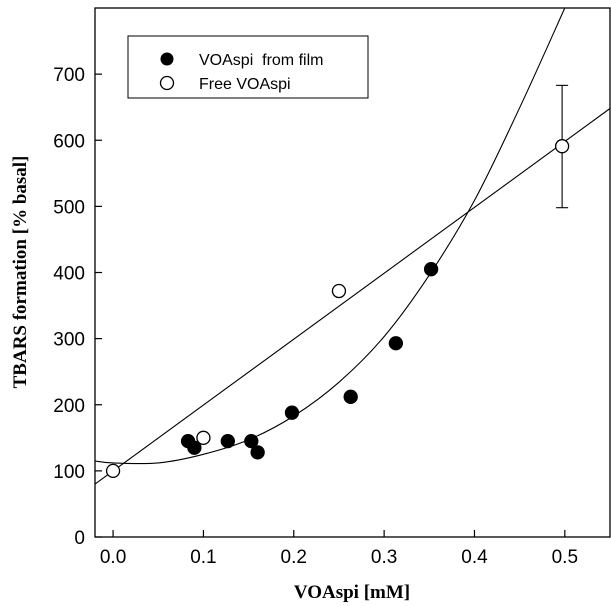 This screenshot has height=606, width=611. Describe the element at coordinates (69, 274) in the screenshot. I see `y-tick-label: 400` at that location.